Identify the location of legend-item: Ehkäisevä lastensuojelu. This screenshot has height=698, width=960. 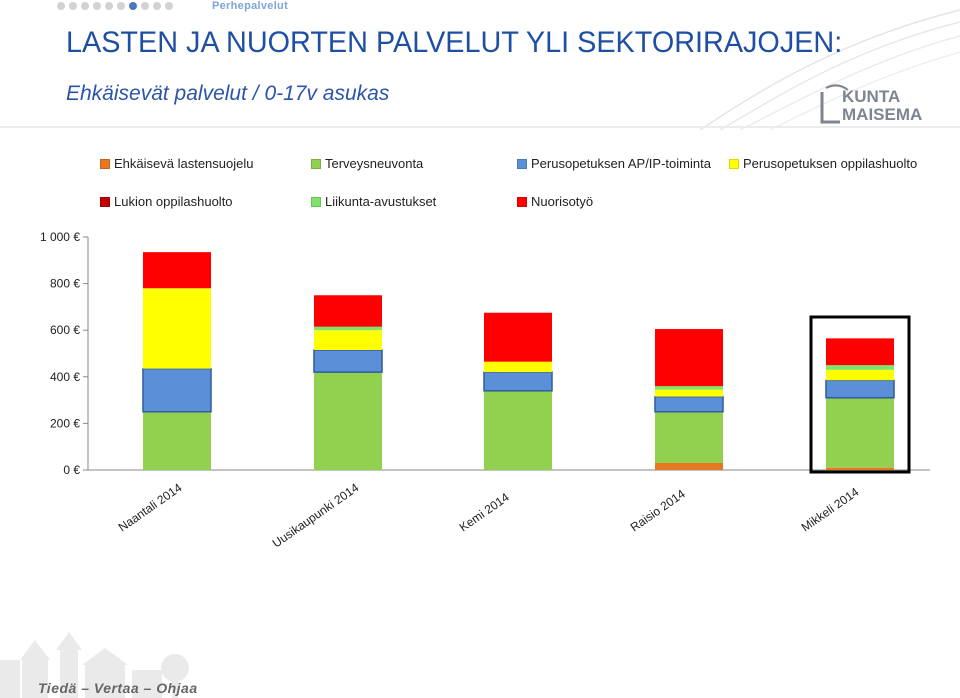
(176, 163).